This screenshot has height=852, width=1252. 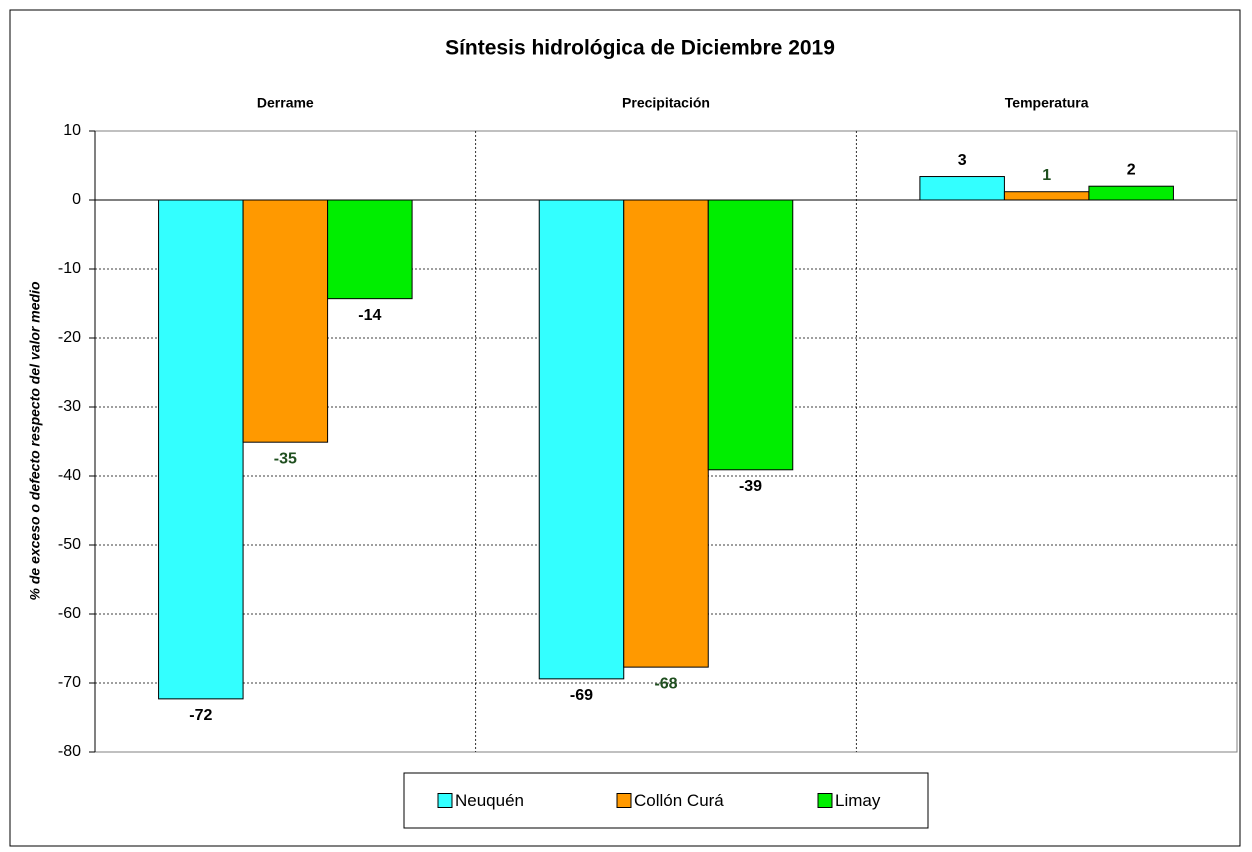 I want to click on legend, so click(x=666, y=800).